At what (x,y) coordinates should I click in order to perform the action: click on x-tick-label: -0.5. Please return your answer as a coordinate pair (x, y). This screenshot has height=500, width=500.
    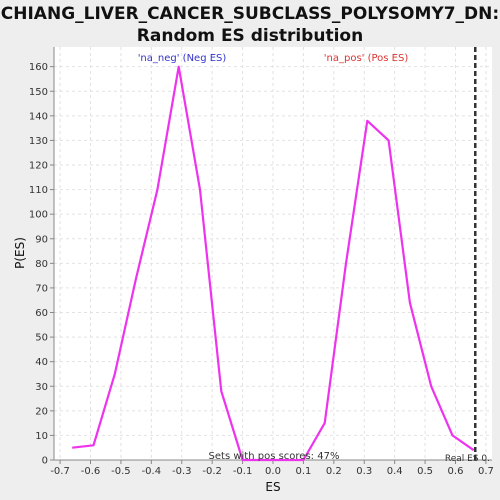
    Looking at the image, I should click on (121, 471).